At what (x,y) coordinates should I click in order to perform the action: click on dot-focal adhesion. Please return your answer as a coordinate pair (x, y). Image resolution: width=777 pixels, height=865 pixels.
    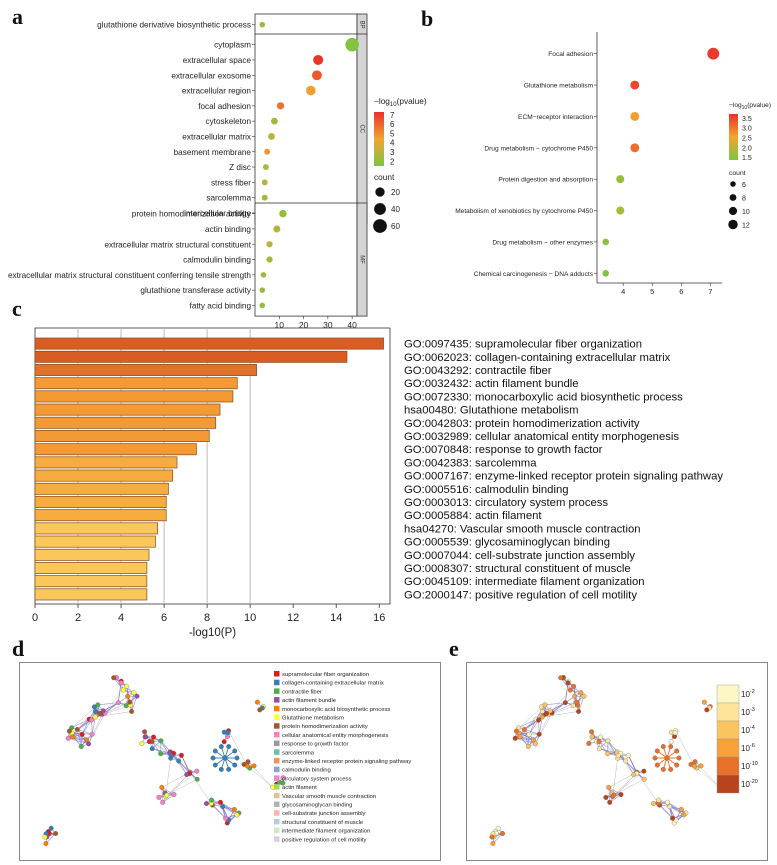
    Looking at the image, I should click on (280, 106).